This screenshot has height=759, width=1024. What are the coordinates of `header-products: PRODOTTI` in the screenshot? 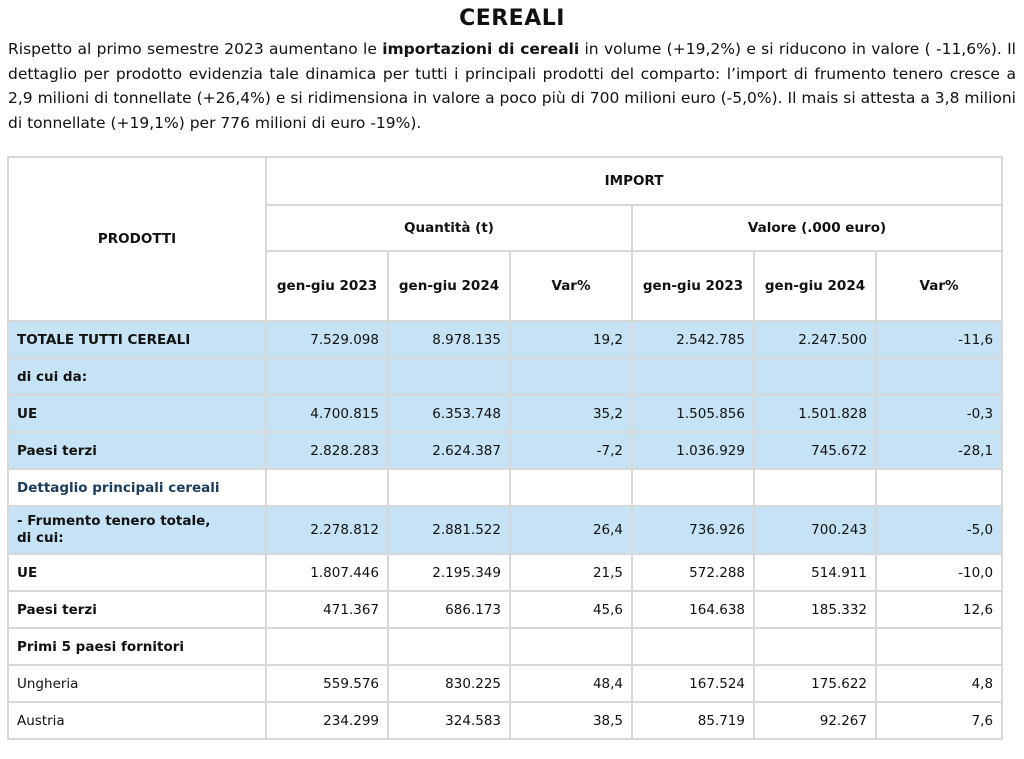 It's located at (137, 239).